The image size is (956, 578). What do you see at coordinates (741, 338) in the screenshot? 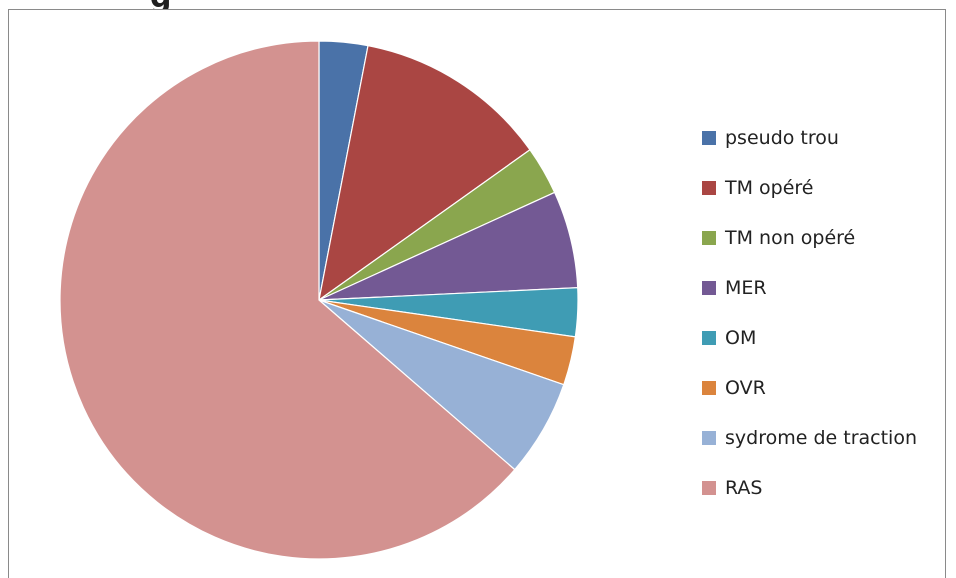
I see `legend-label: OM` at bounding box center [741, 338].